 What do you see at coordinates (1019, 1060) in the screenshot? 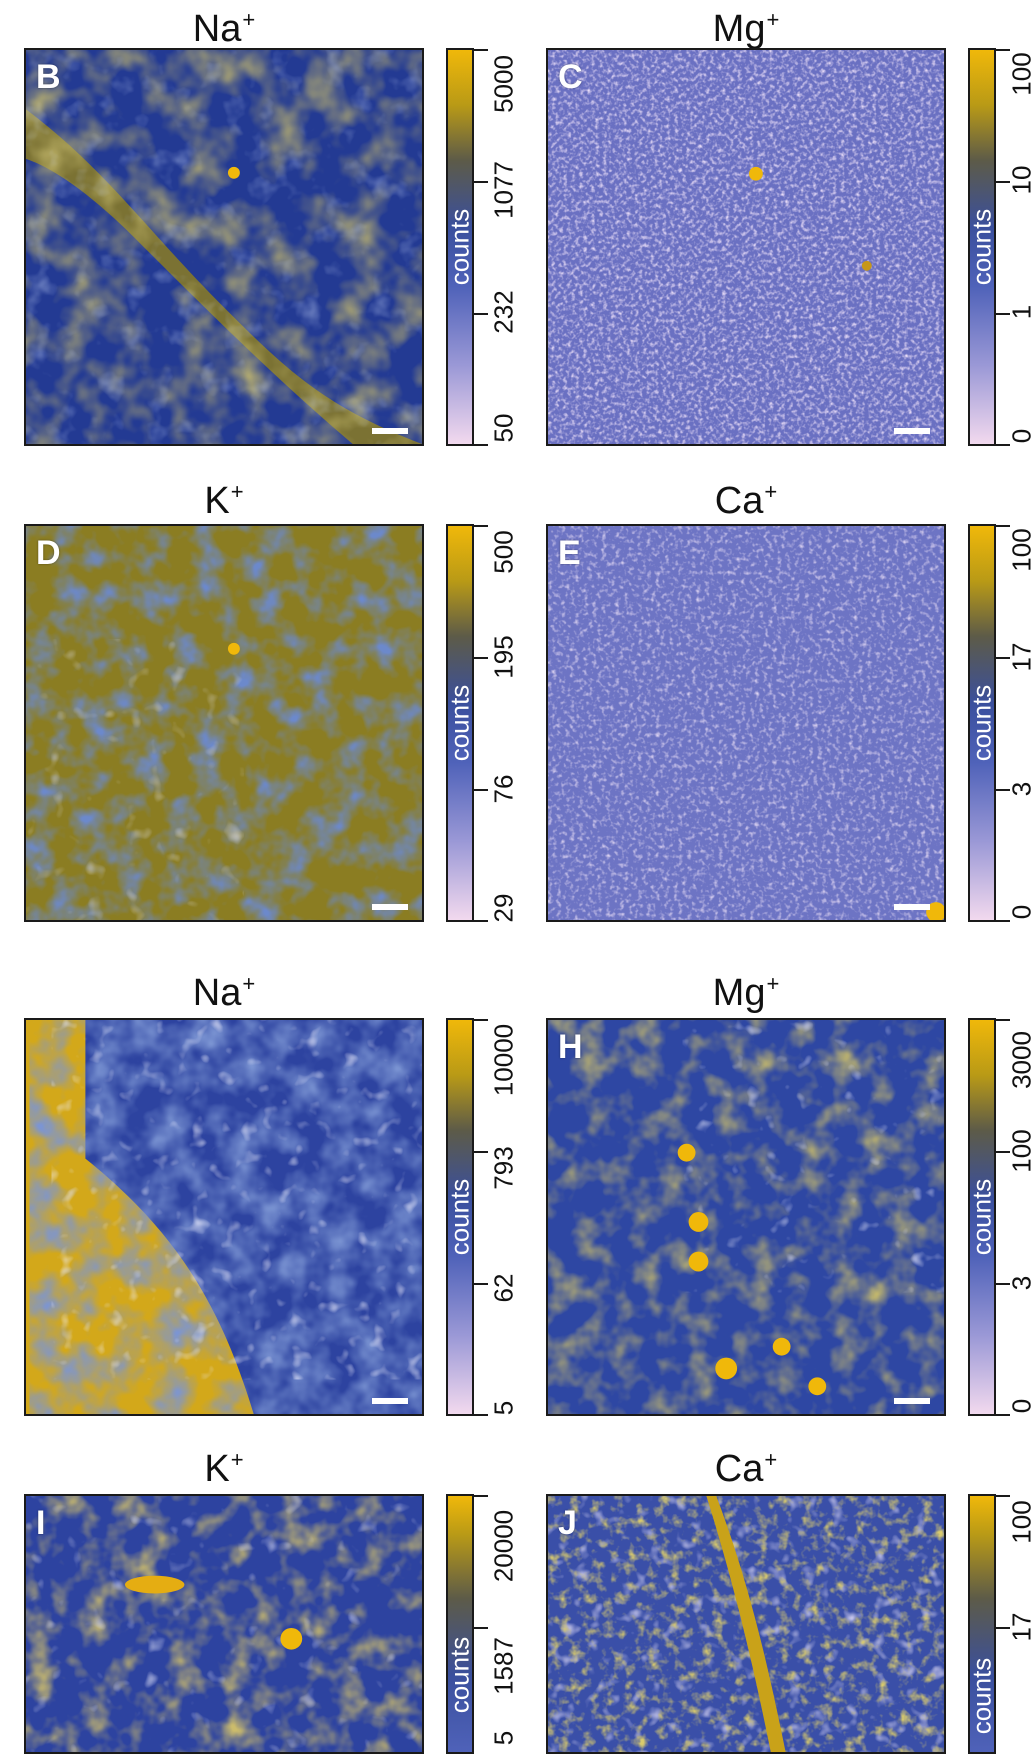
I see `tick-label: 3000` at bounding box center [1019, 1060].